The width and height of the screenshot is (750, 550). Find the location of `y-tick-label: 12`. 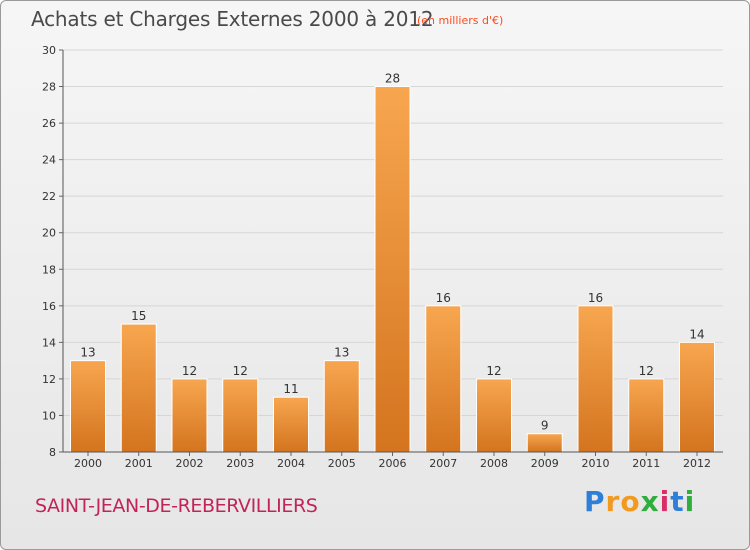

y-tick-label: 12 is located at coordinates (49, 379).